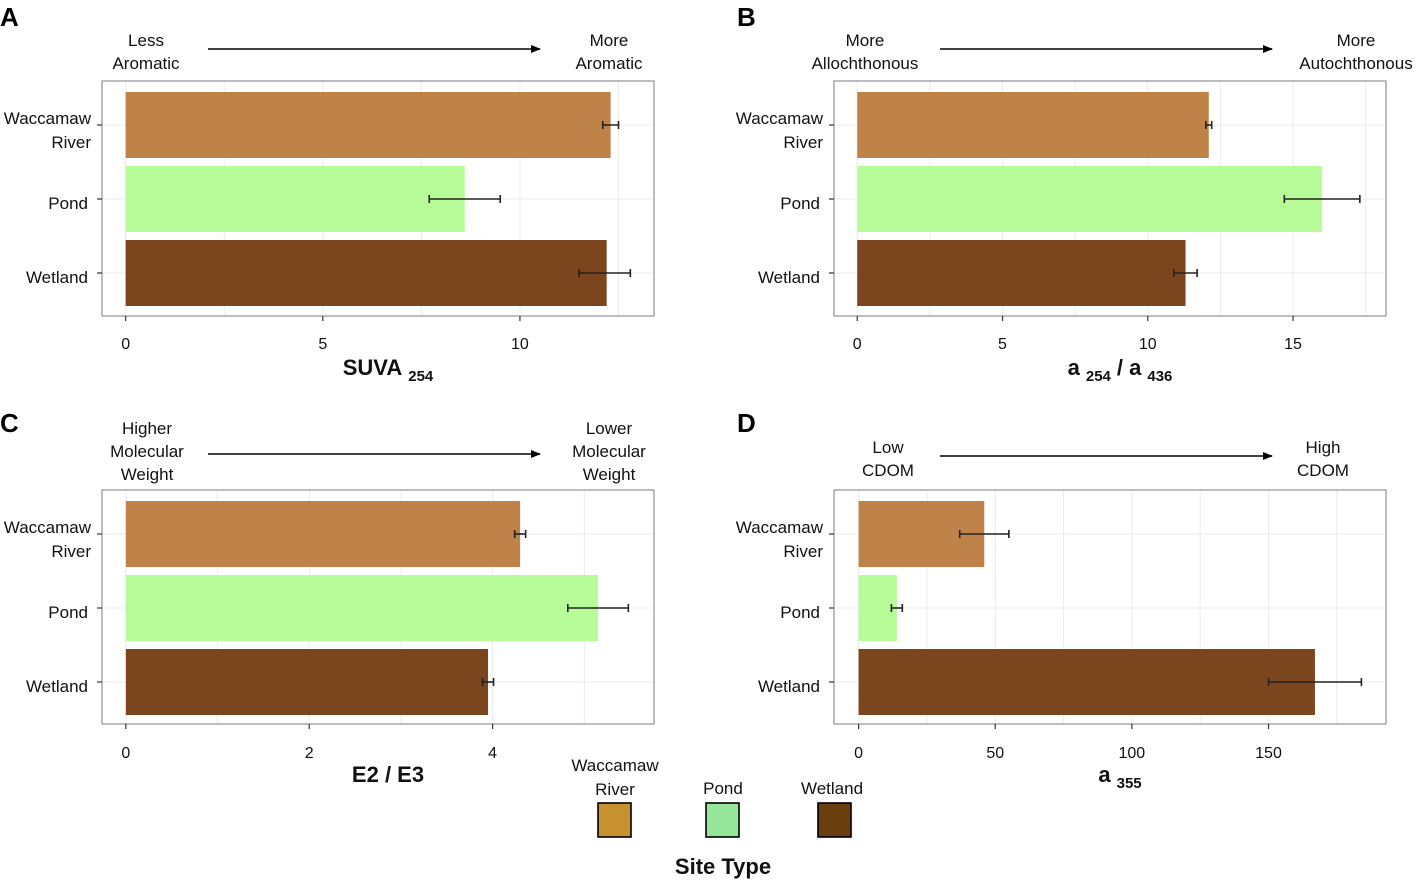 The height and width of the screenshot is (882, 1418). What do you see at coordinates (888, 447) in the screenshot?
I see `annotation-left-text: Low` at bounding box center [888, 447].